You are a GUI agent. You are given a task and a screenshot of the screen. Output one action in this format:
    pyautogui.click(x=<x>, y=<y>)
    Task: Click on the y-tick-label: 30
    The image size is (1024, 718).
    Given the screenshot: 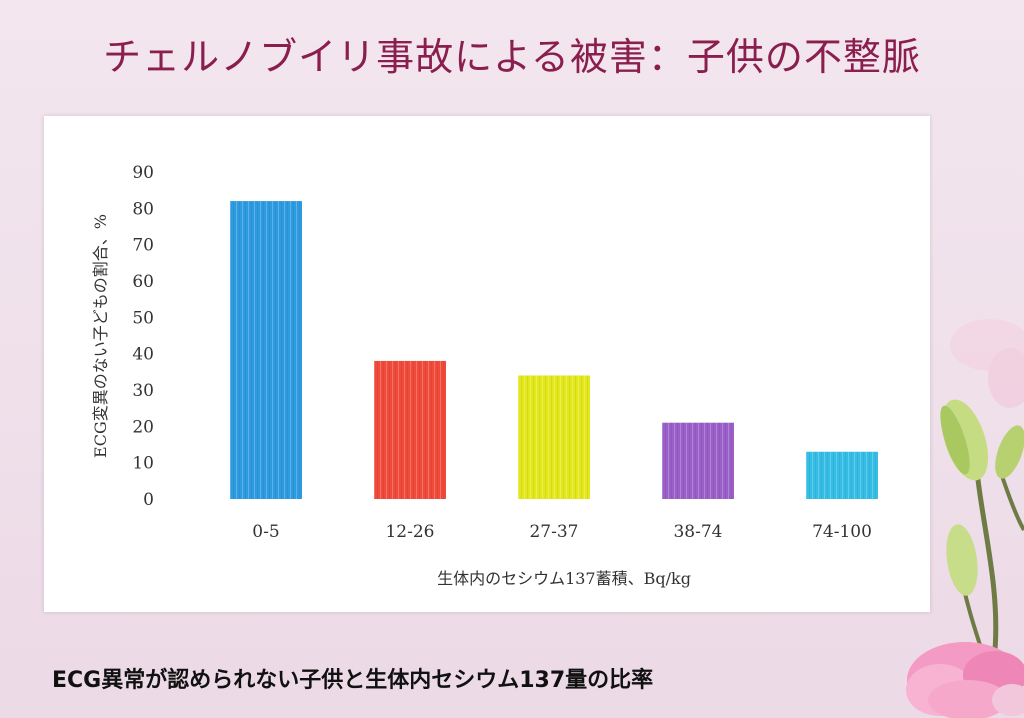 What is the action you would take?
    pyautogui.click(x=143, y=391)
    